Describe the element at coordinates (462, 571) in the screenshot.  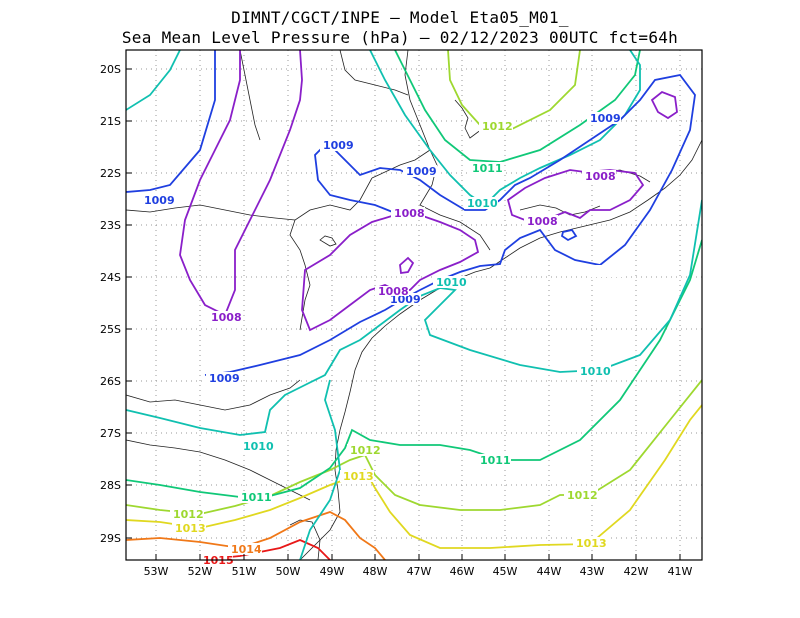
I see `lon-label: 46W` at that location.